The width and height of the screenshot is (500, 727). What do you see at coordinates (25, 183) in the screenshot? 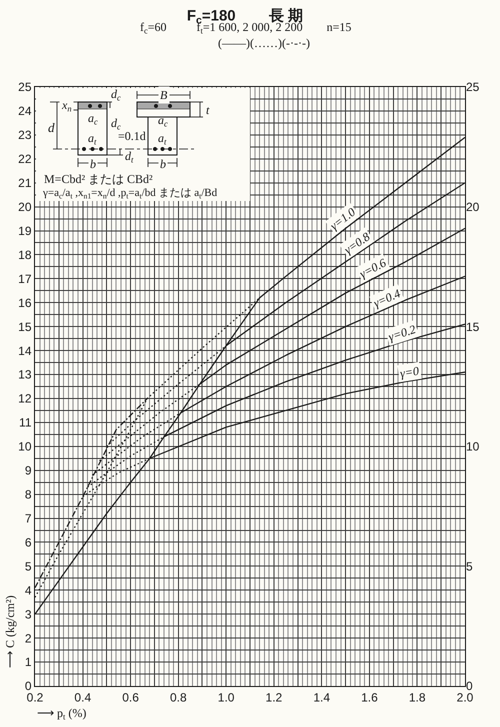
I see `y-tick-label: 21` at bounding box center [25, 183].